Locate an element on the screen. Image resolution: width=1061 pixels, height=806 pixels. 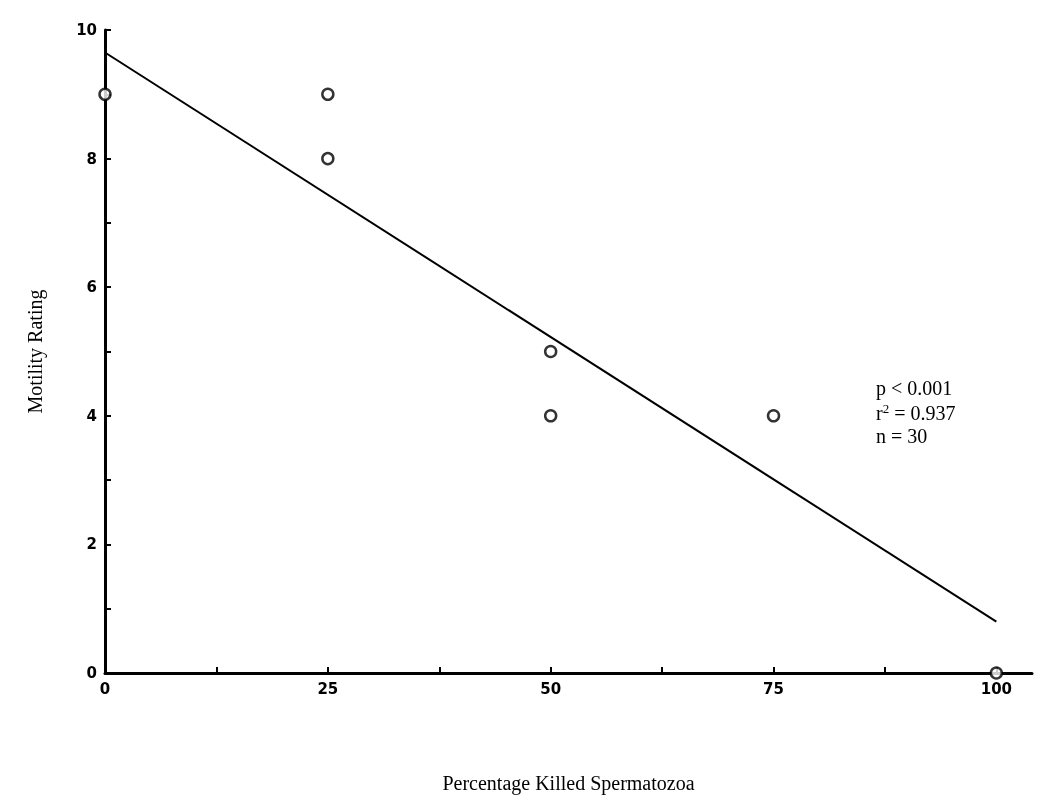
x-tick-label: 100 is located at coordinates (996, 688).